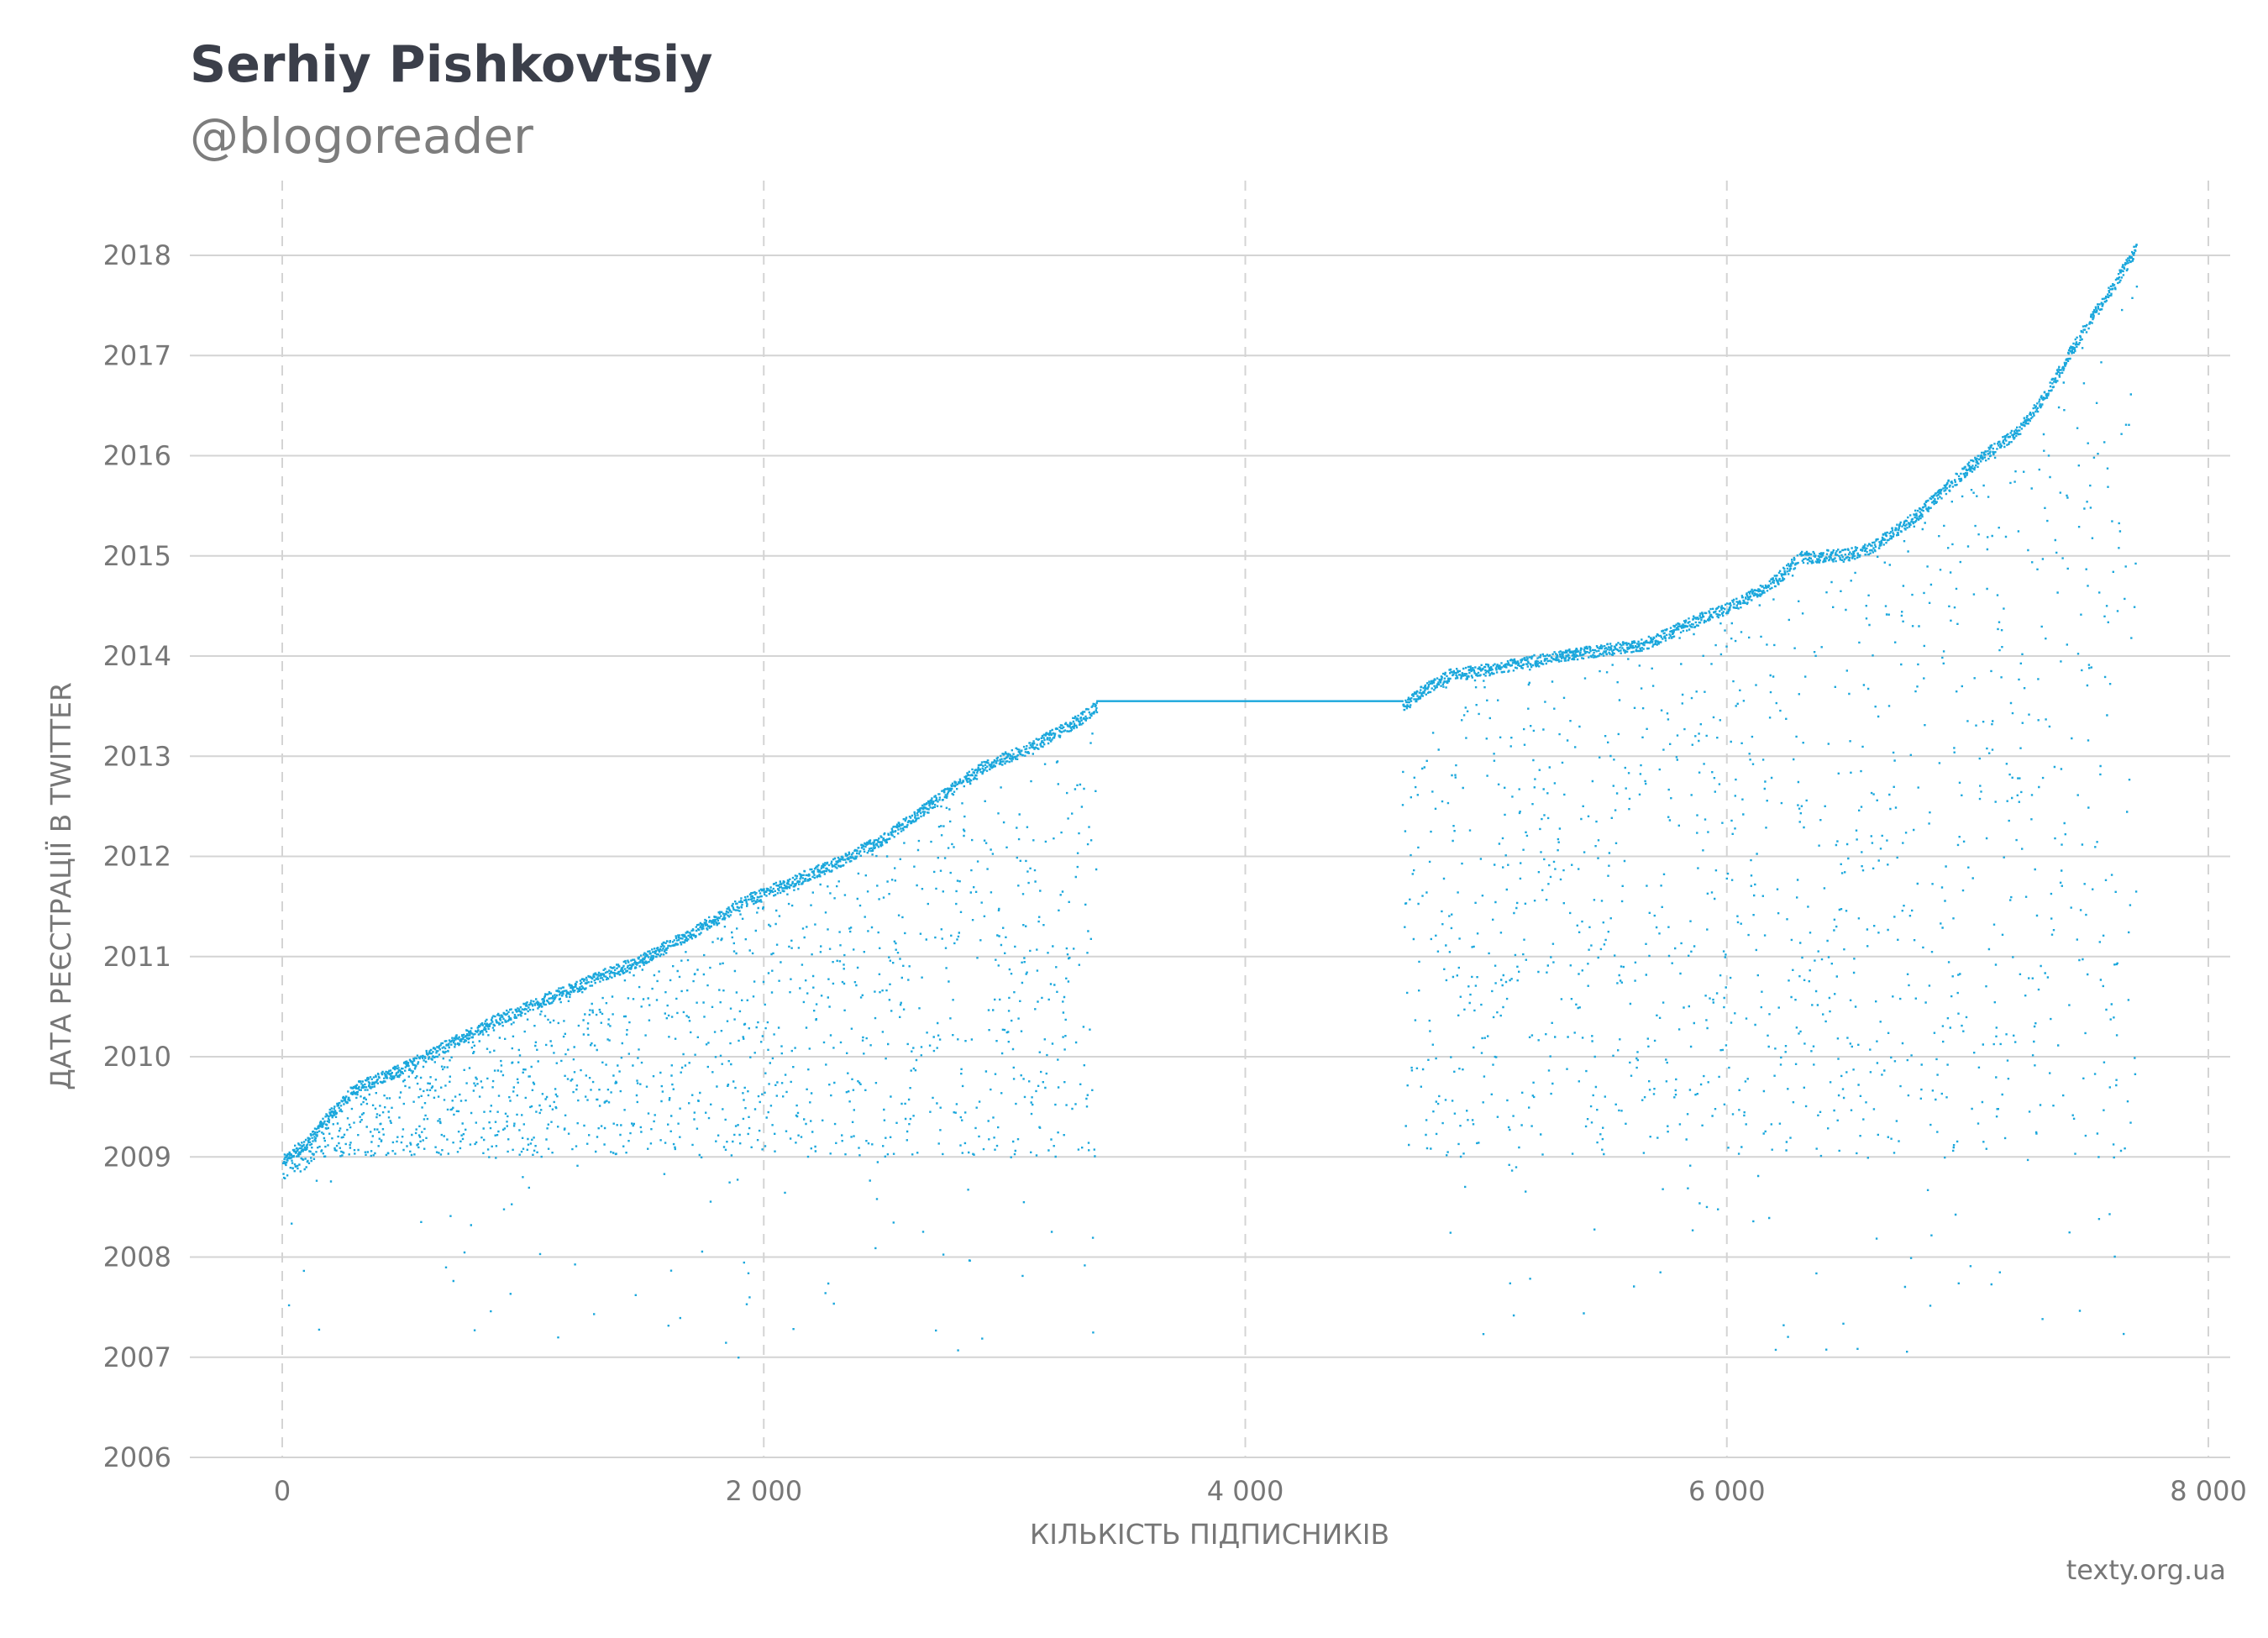 This screenshot has height=1638, width=2268. Describe the element at coordinates (451, 64) in the screenshot. I see `chart-title: Serhiy Pishkovtsiy` at that location.